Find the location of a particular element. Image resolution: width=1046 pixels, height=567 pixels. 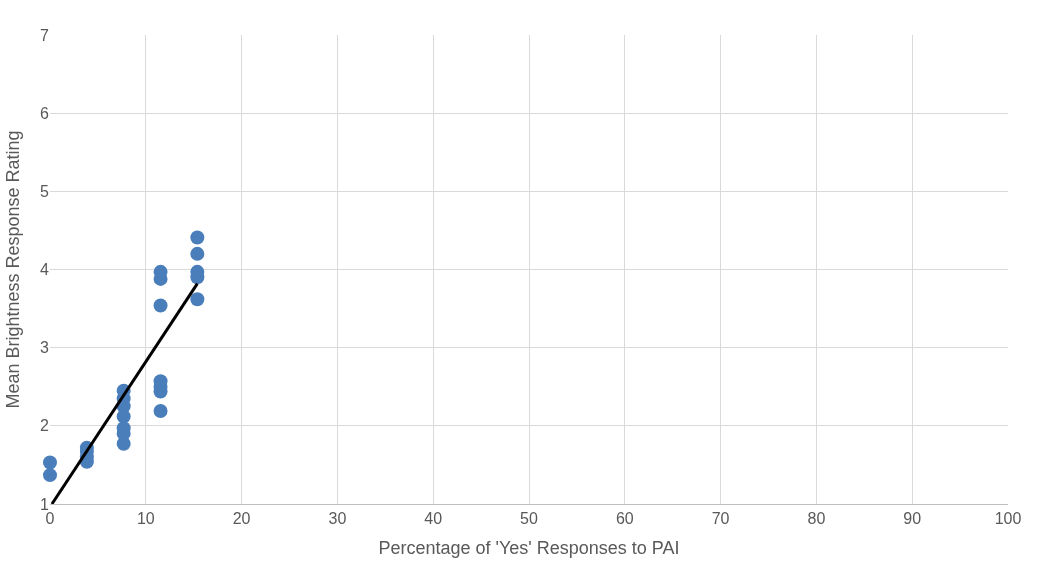

x-tick-label: 20 is located at coordinates (241, 519).